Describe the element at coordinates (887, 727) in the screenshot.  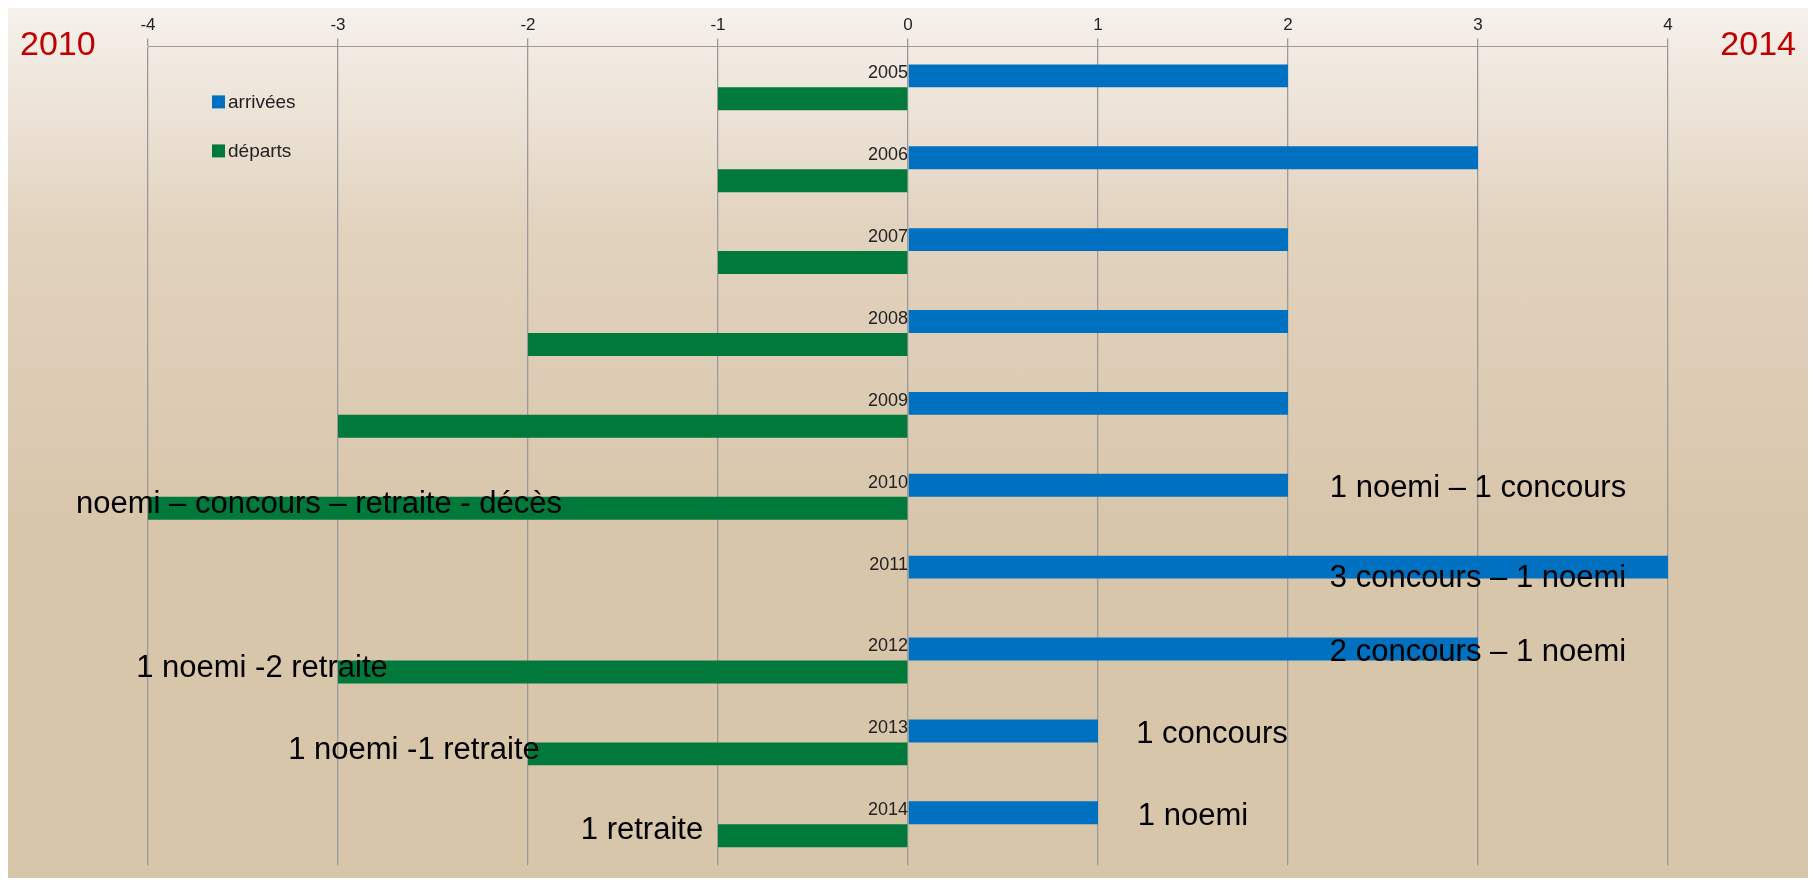
I see `y-tick-label: 2013` at that location.